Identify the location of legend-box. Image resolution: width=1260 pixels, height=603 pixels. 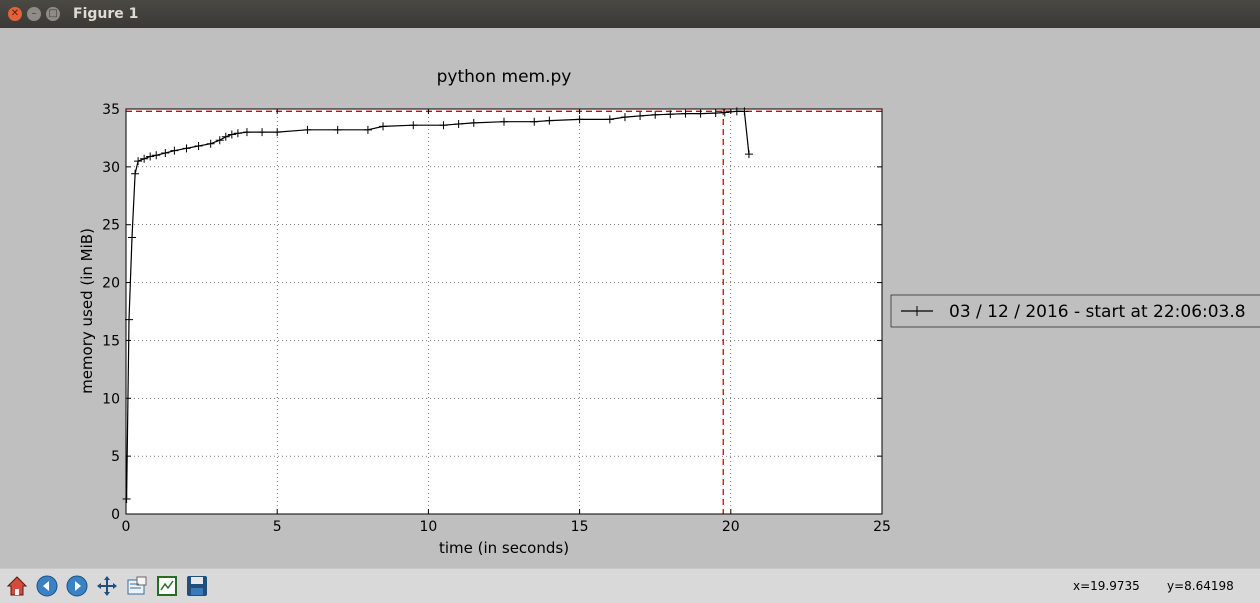
(1075, 311).